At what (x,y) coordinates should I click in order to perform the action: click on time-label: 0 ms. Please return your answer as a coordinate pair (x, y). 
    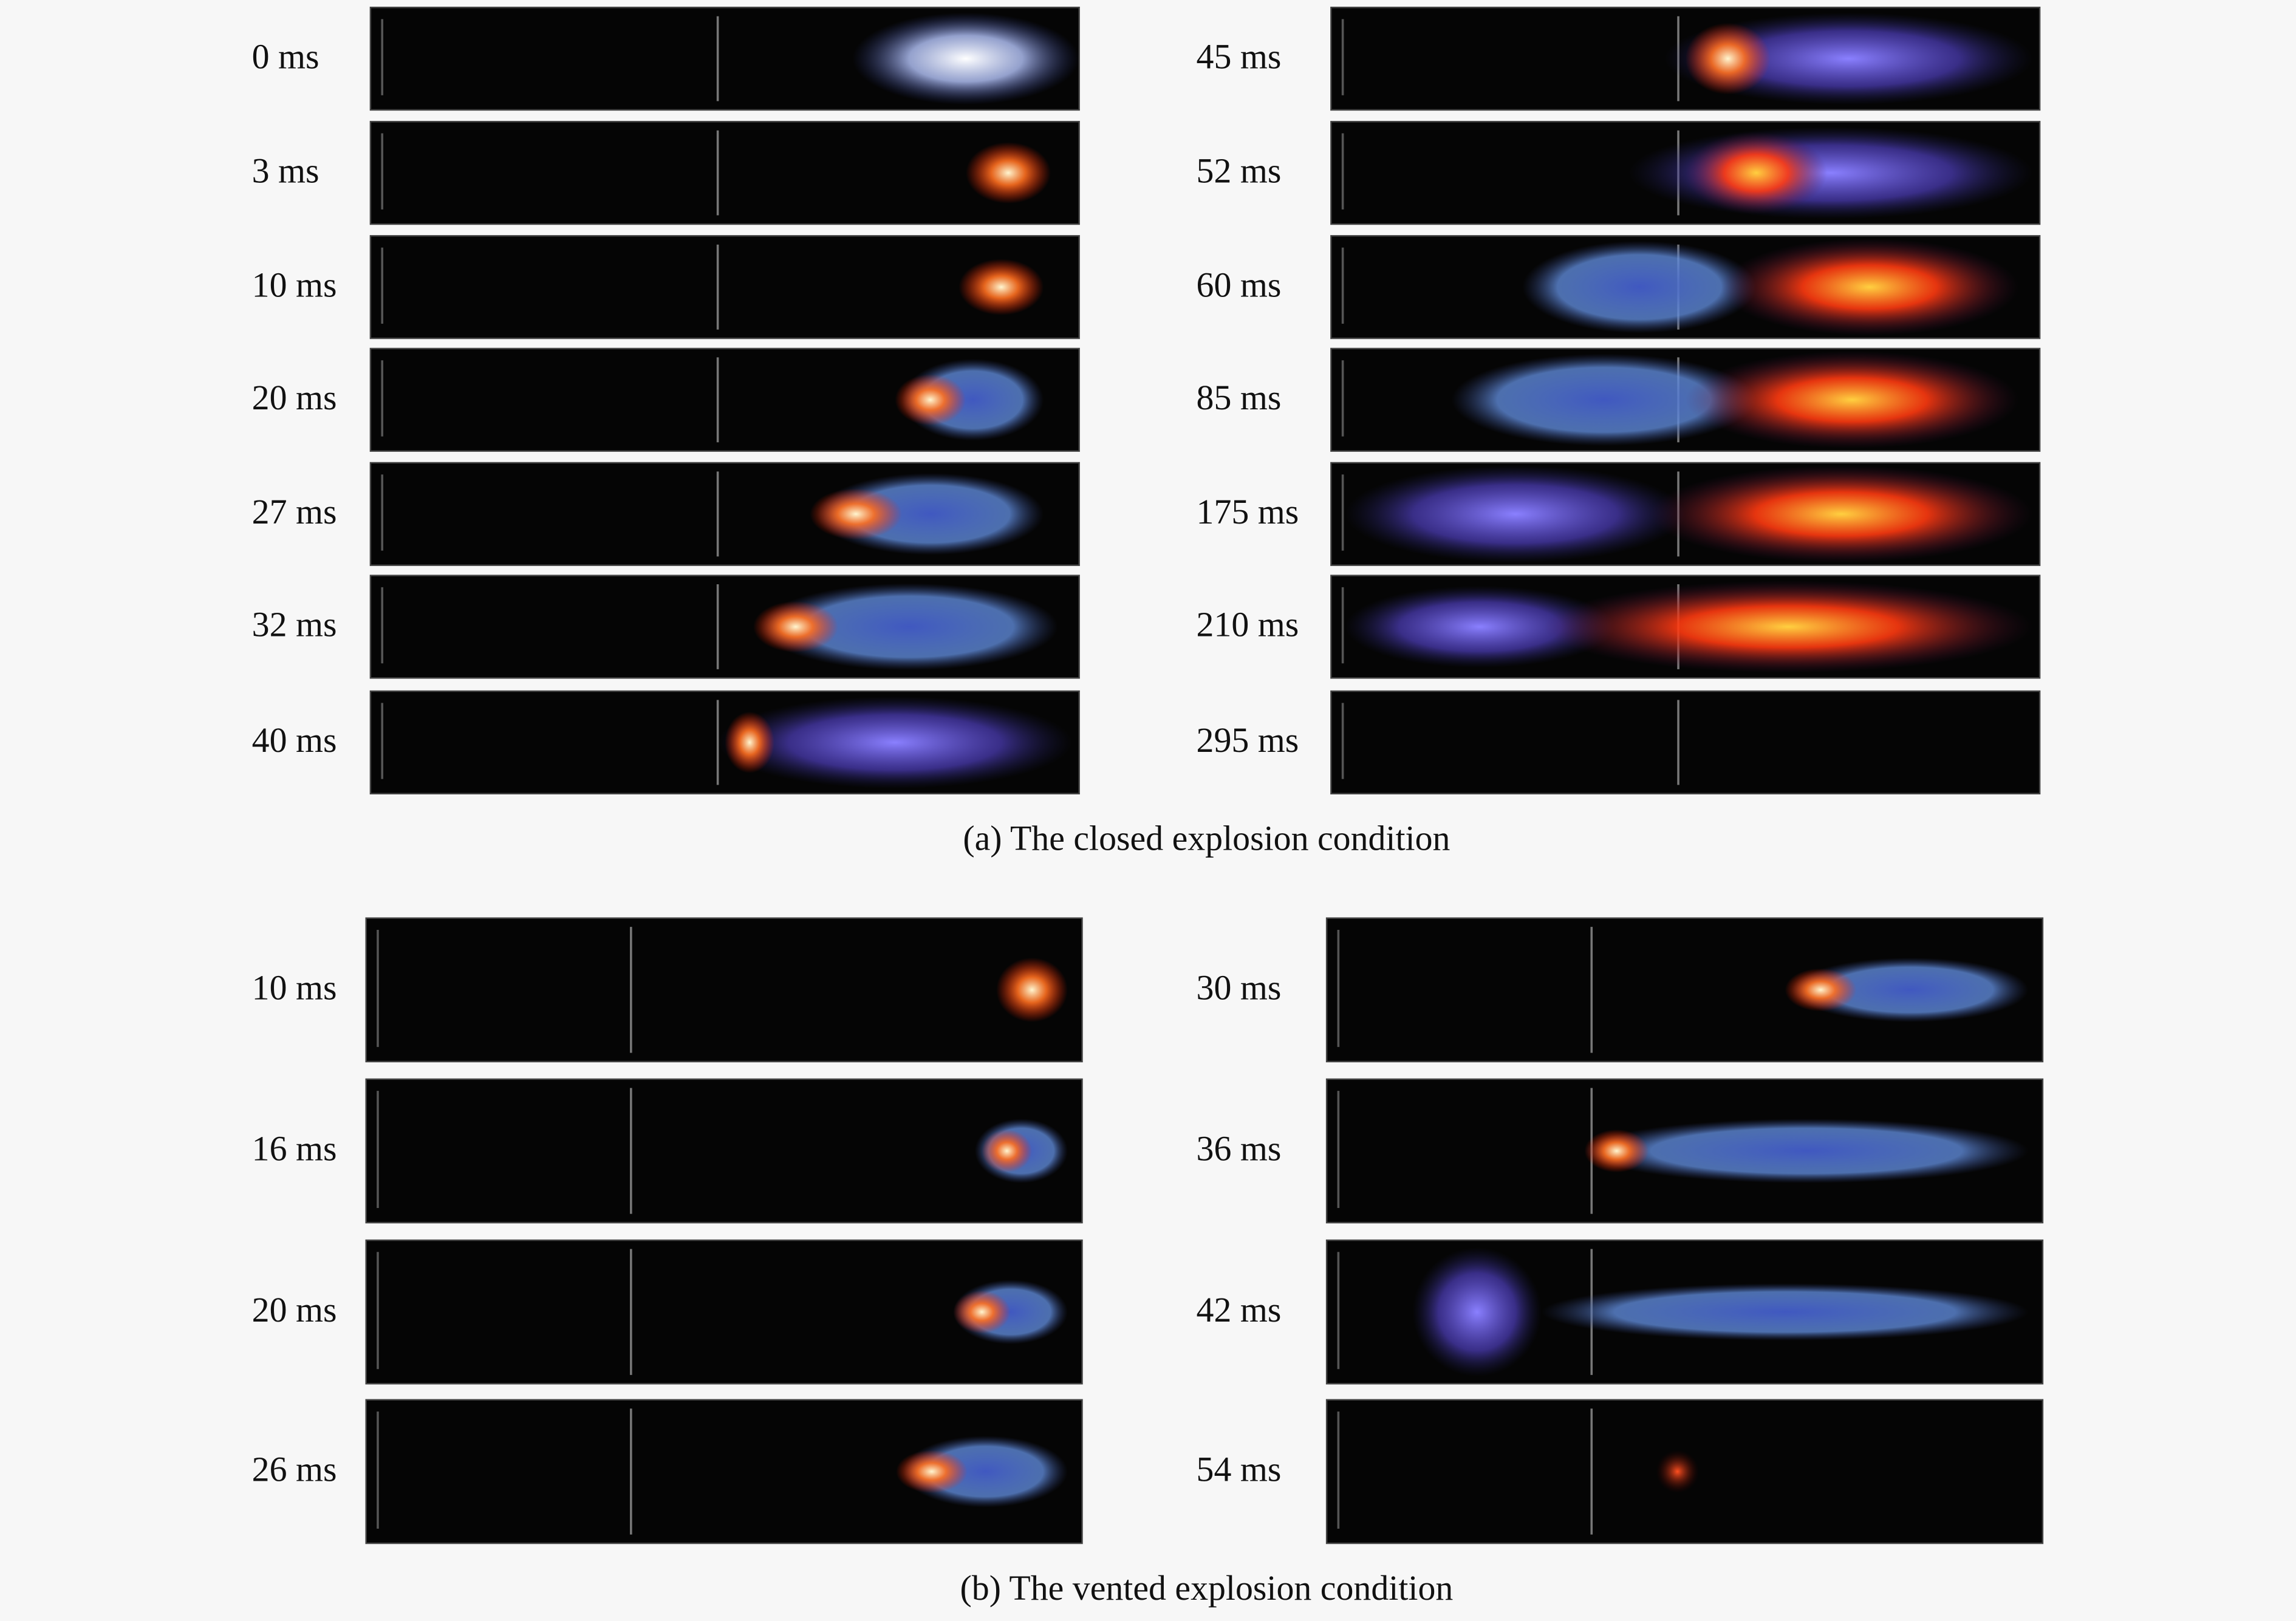
    Looking at the image, I should click on (285, 56).